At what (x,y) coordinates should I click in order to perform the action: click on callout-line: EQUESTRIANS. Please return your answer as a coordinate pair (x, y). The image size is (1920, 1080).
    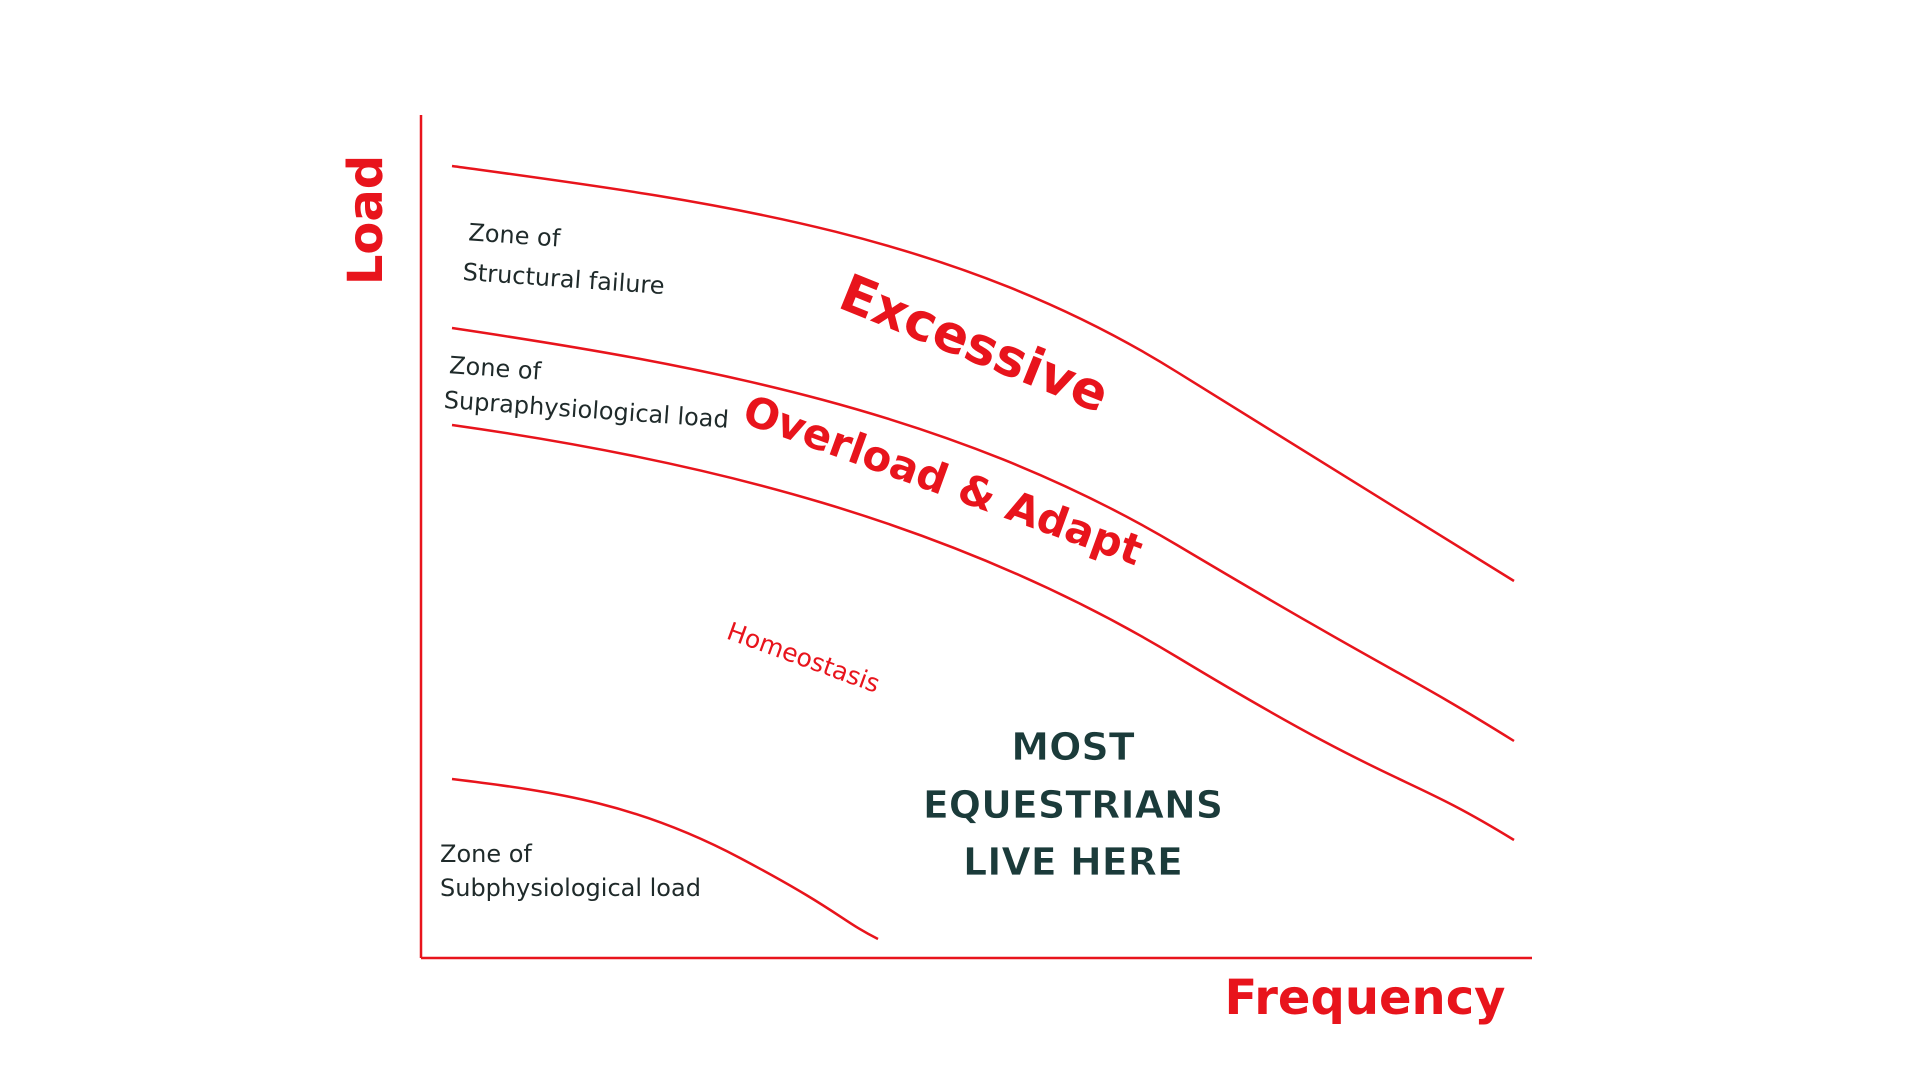
    Looking at the image, I should click on (1073, 805).